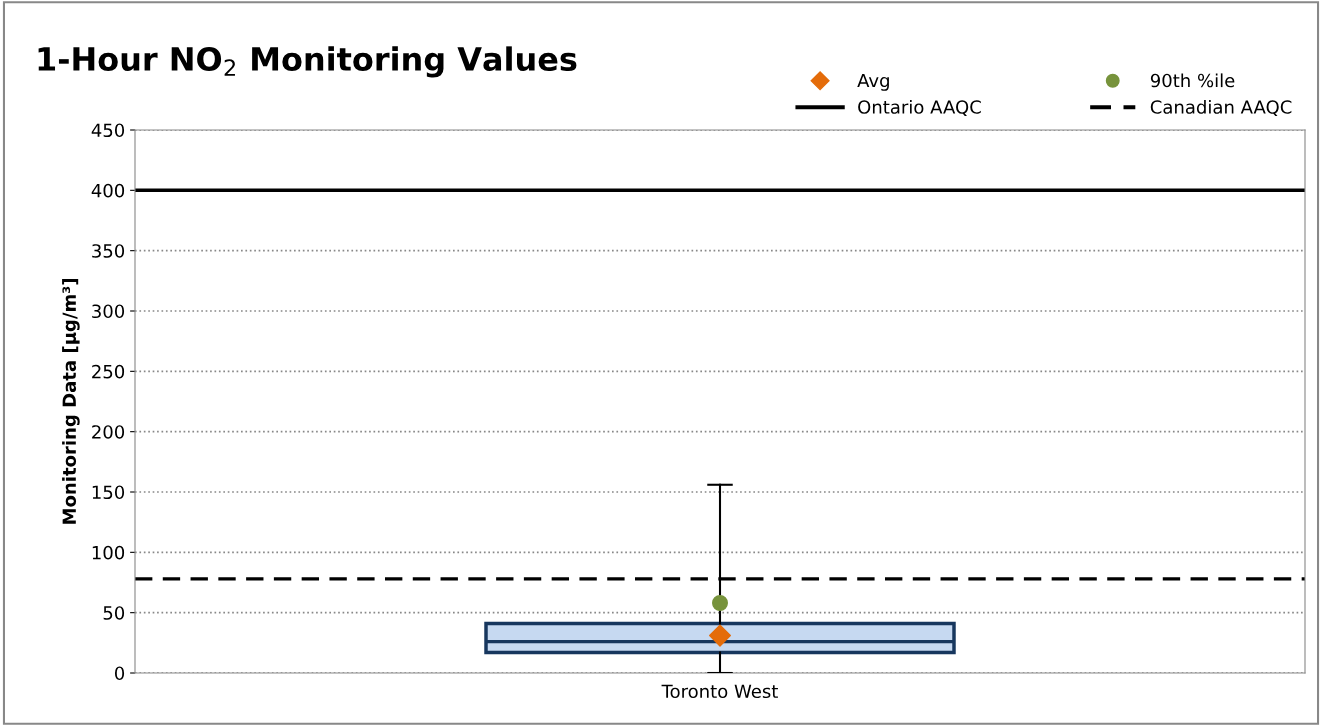 This screenshot has height=726, width=1322. I want to click on y-tick-label: 100, so click(108, 552).